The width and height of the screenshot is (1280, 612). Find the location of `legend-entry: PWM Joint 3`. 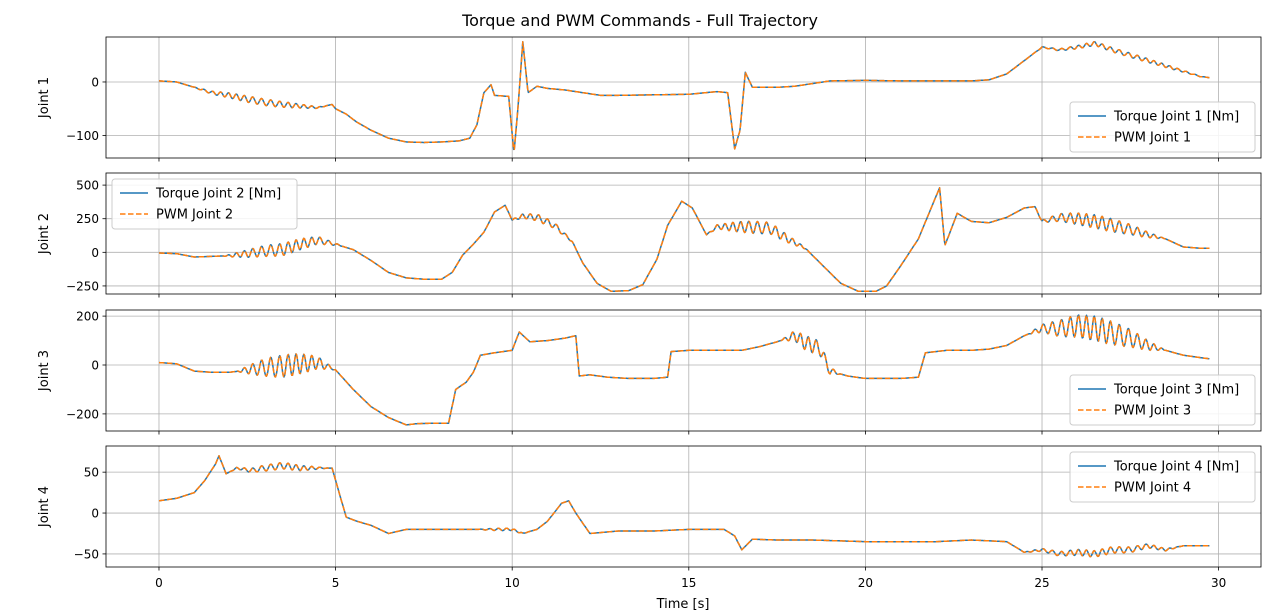

legend-entry: PWM Joint 3 is located at coordinates (1152, 411).